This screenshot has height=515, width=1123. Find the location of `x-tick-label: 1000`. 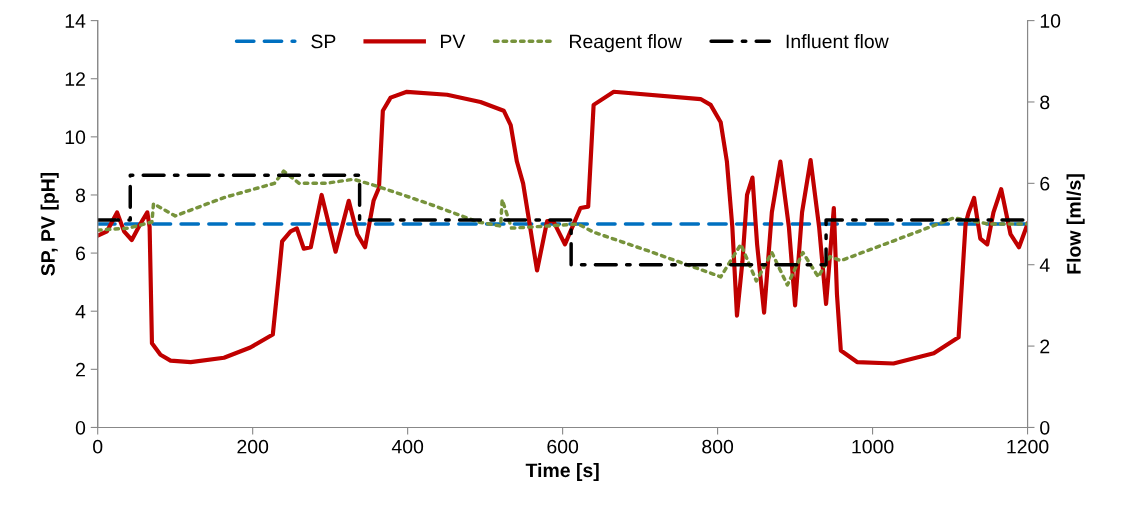

x-tick-label: 1000 is located at coordinates (873, 446).